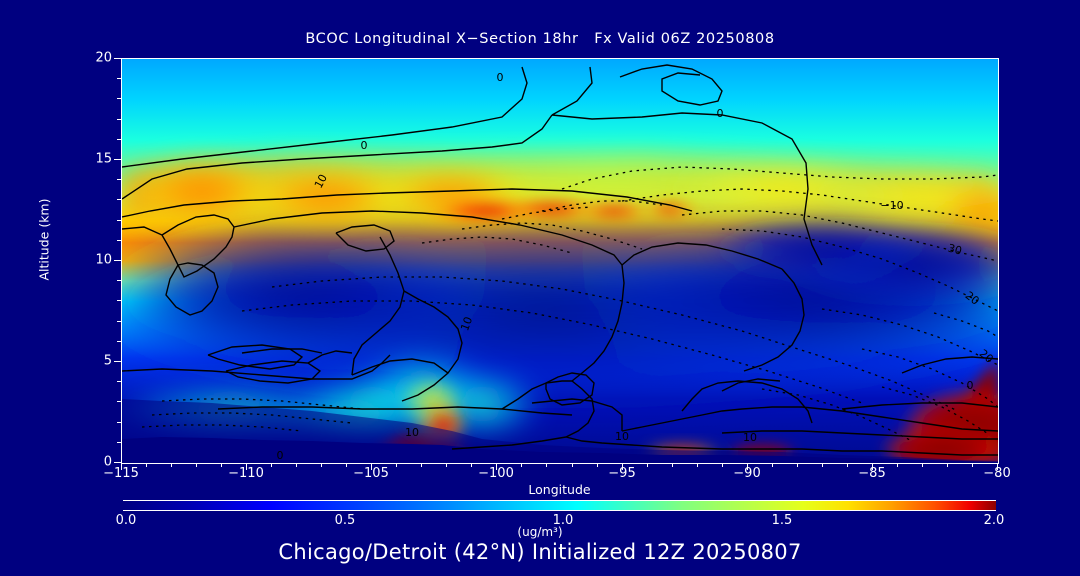 The image size is (1080, 576). What do you see at coordinates (747, 473) in the screenshot?
I see `x-tick-label: −90` at bounding box center [747, 473].